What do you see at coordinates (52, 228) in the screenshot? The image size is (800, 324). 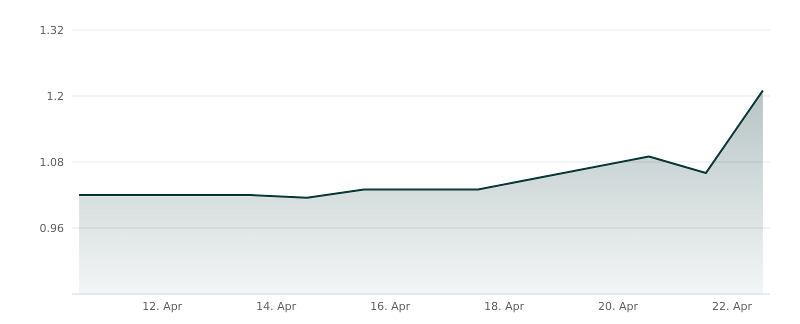 I see `y-tick-label: 0.96` at bounding box center [52, 228].